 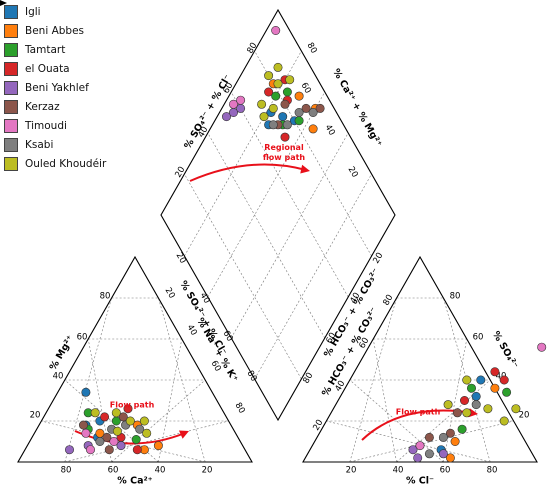 What do you see at coordinates (455, 297) in the screenshot?
I see `anion-right-tick: 80` at bounding box center [455, 297].